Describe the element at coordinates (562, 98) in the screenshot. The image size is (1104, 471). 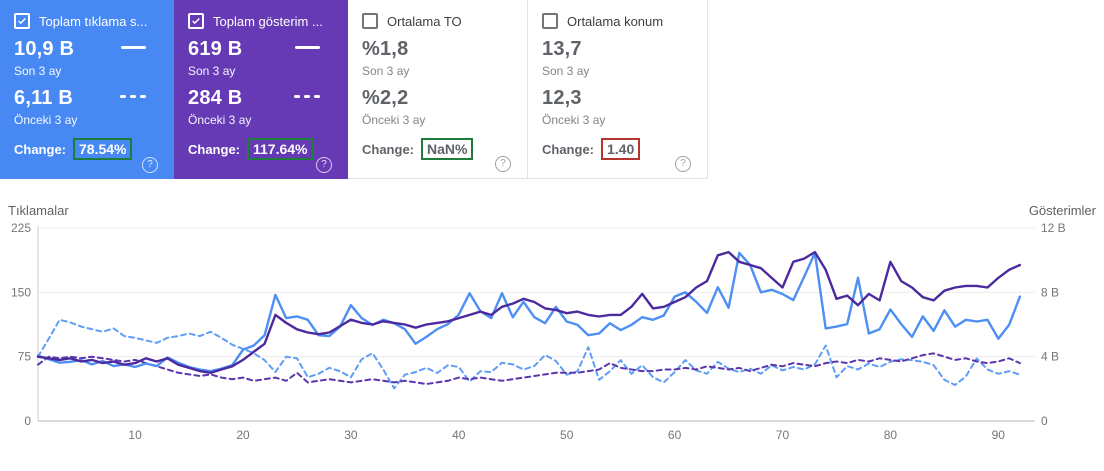
I see `previous-period-value: 12,3` at that location.